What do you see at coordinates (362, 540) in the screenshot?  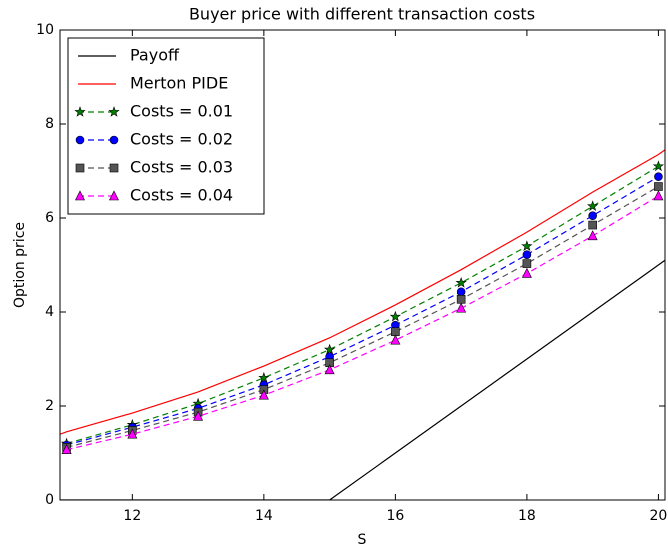 I see `x-axis-label: S` at bounding box center [362, 540].